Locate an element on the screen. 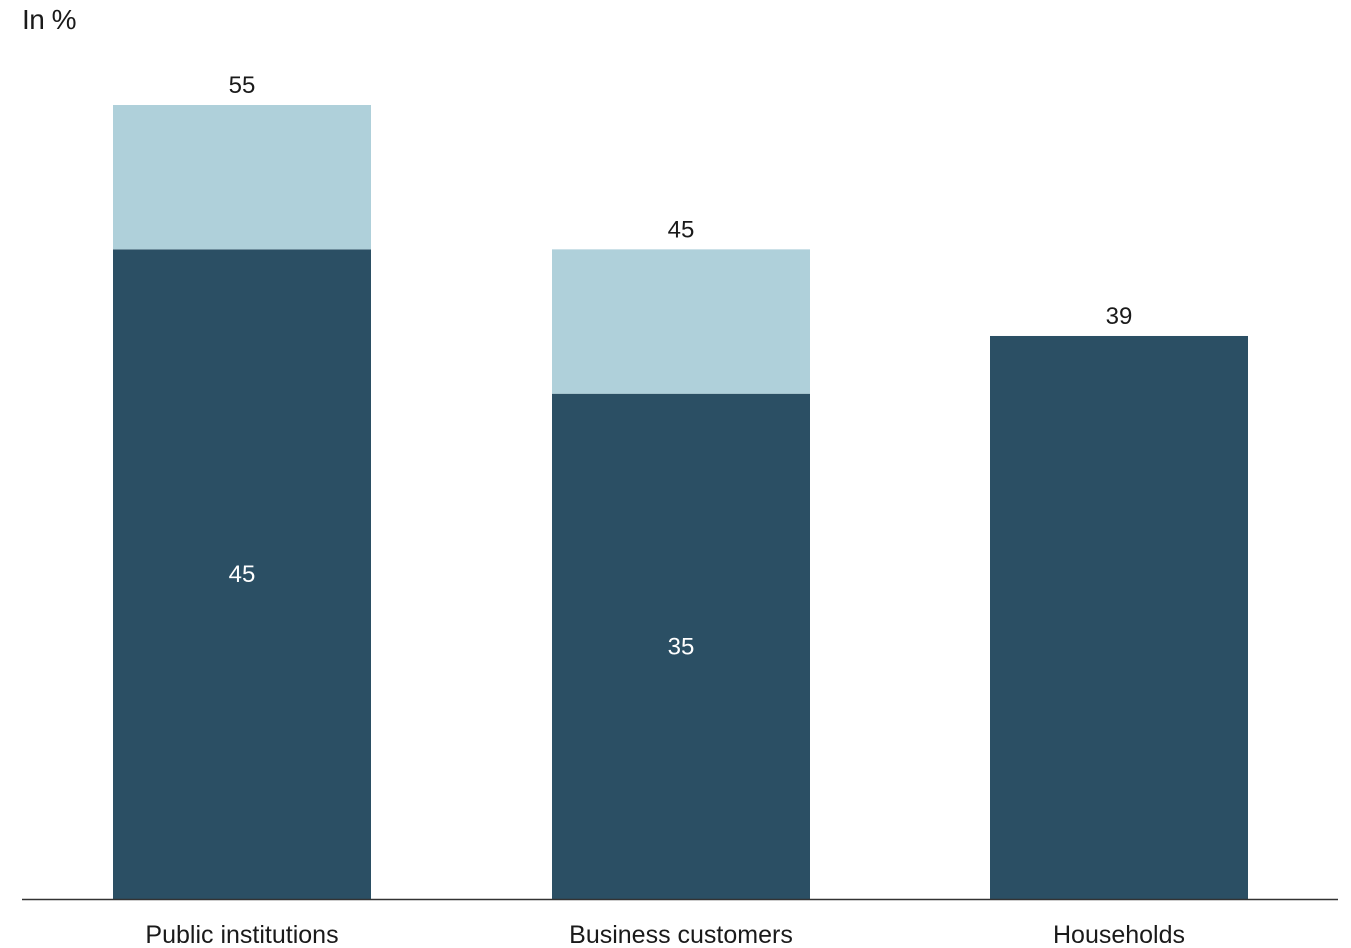  segment-value-label: 35 is located at coordinates (681, 646).